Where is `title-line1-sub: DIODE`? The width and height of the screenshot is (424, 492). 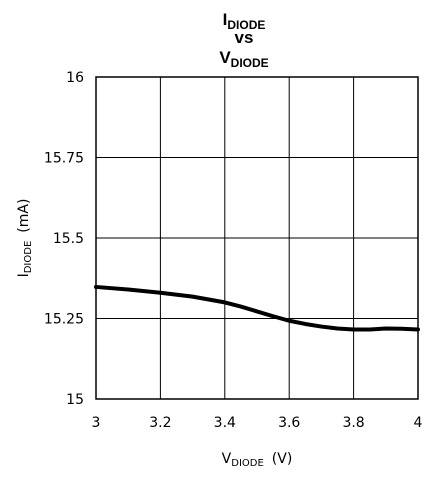
title-line1-sub: DIODE is located at coordinates (246, 25).